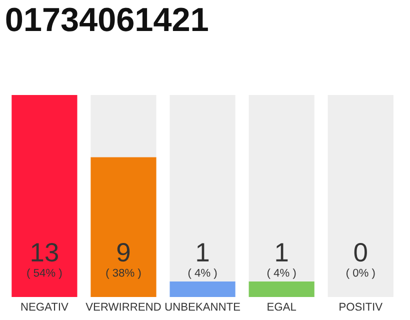 This screenshot has width=410, height=320. I want to click on data-label: 13, so click(45, 252).